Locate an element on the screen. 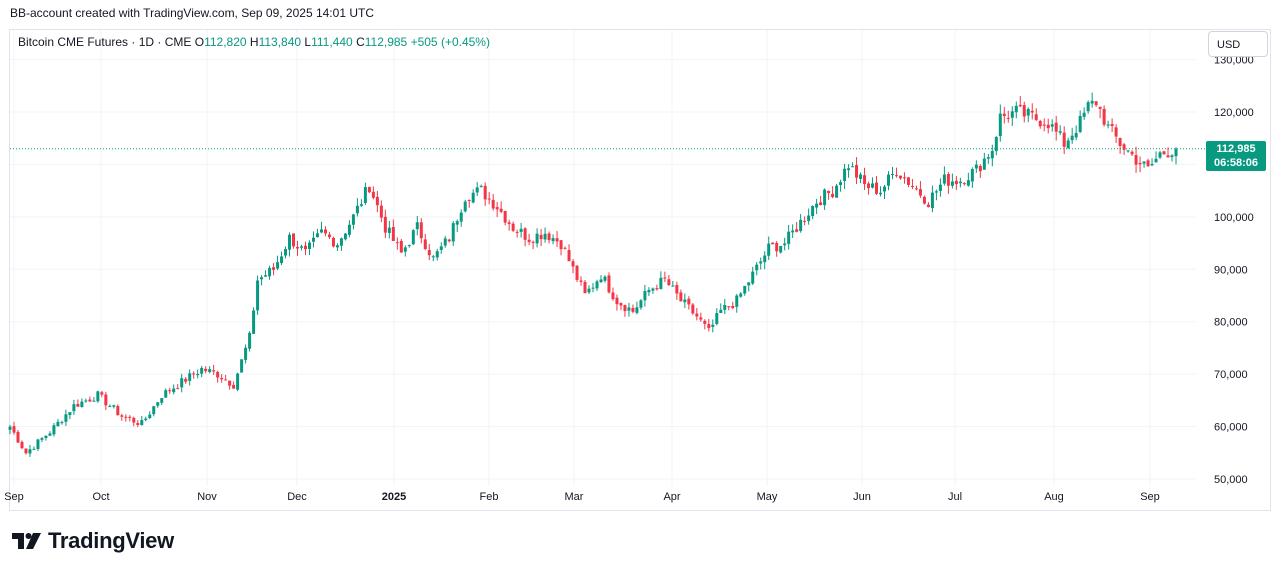 This screenshot has height=571, width=1281. x-tick-label: Mar is located at coordinates (574, 497).